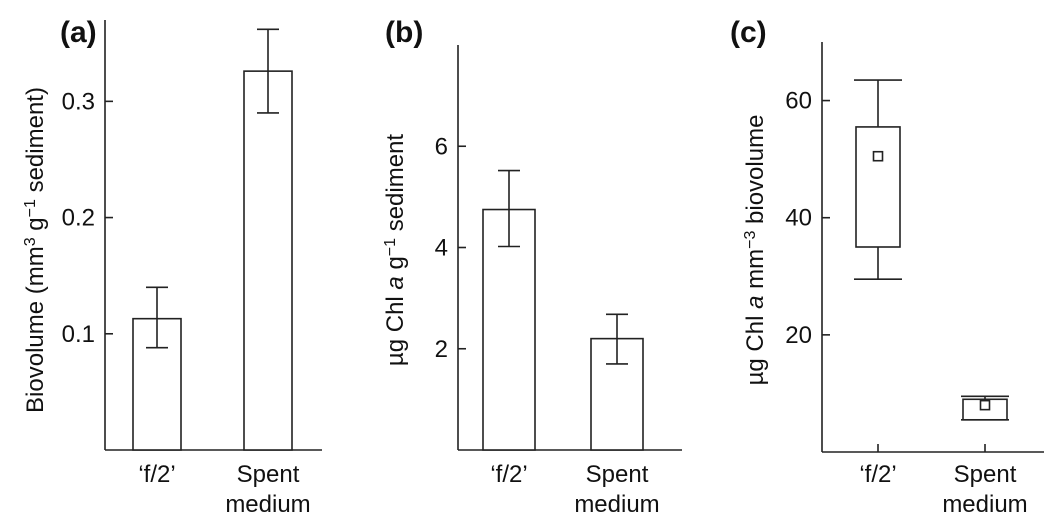  I want to click on panel-c-y-tick-label: 40, so click(798, 218).